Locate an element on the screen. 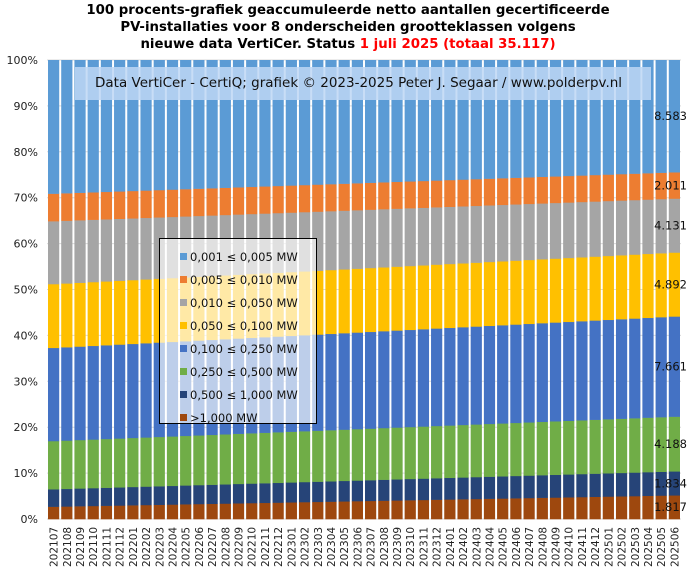 This screenshot has width=696, height=581. x-tick-label: 202310 is located at coordinates (411, 547).